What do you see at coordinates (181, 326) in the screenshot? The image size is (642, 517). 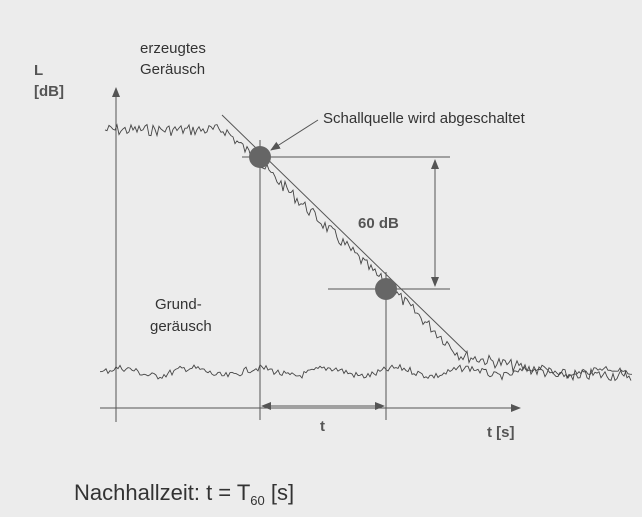 I see `background-label: geräusch` at bounding box center [181, 326].